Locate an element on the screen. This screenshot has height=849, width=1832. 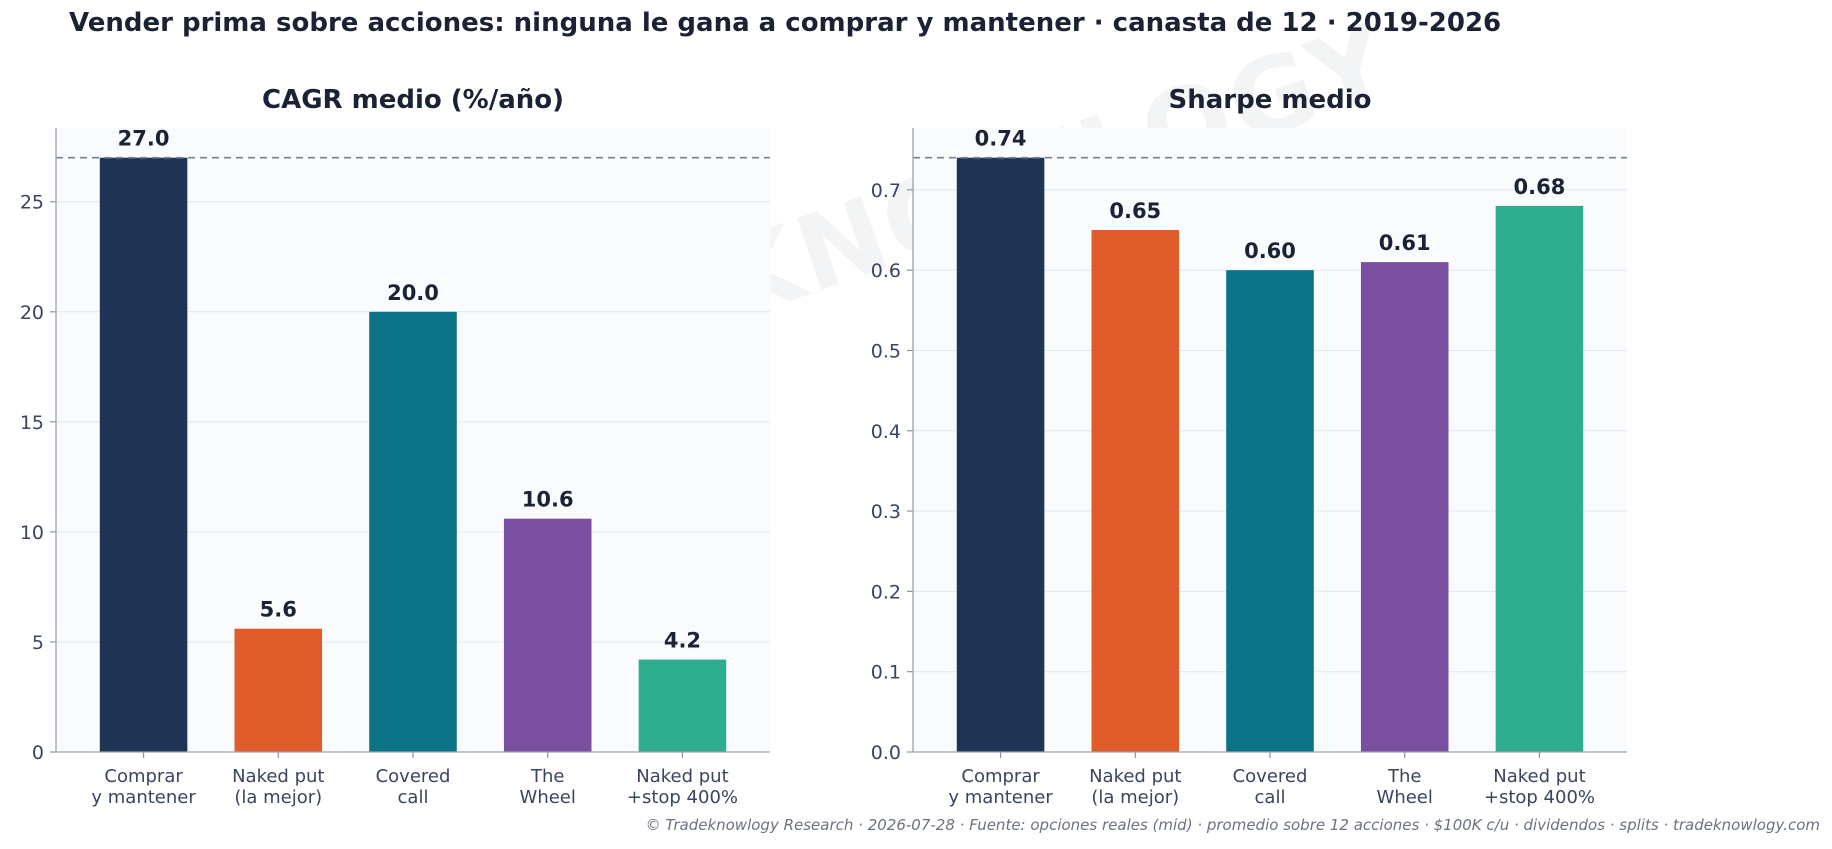
data-label: 0.60 is located at coordinates (1270, 251).